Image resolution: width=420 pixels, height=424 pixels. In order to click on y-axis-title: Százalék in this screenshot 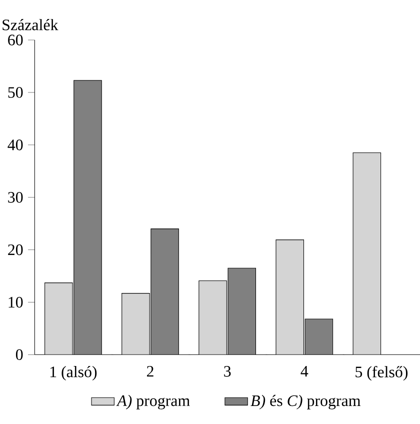, I will do `click(30, 24)`.